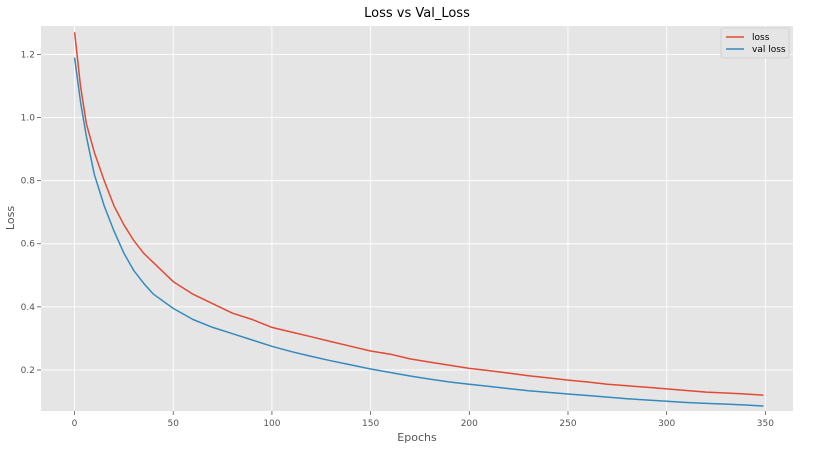 The width and height of the screenshot is (826, 451). What do you see at coordinates (174, 424) in the screenshot?
I see `x-tick-label: 50` at bounding box center [174, 424].